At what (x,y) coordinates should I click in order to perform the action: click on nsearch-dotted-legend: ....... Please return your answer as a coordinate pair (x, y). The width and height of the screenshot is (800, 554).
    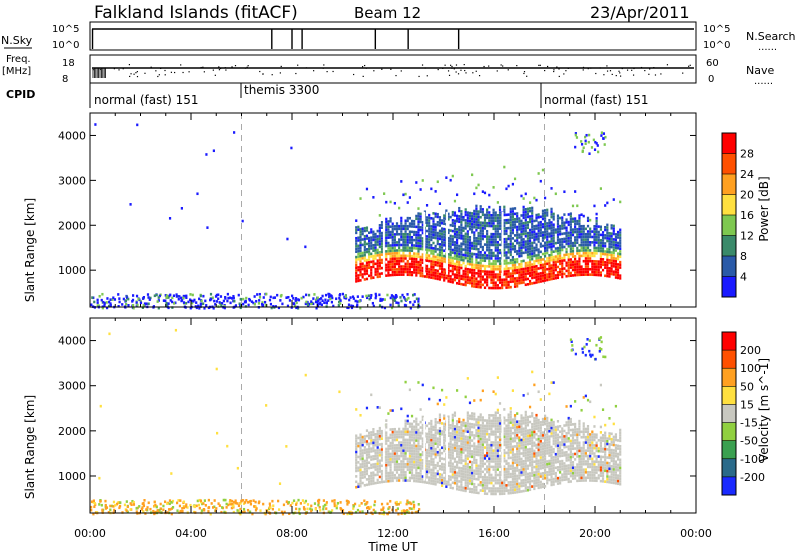
    Looking at the image, I should click on (767, 47).